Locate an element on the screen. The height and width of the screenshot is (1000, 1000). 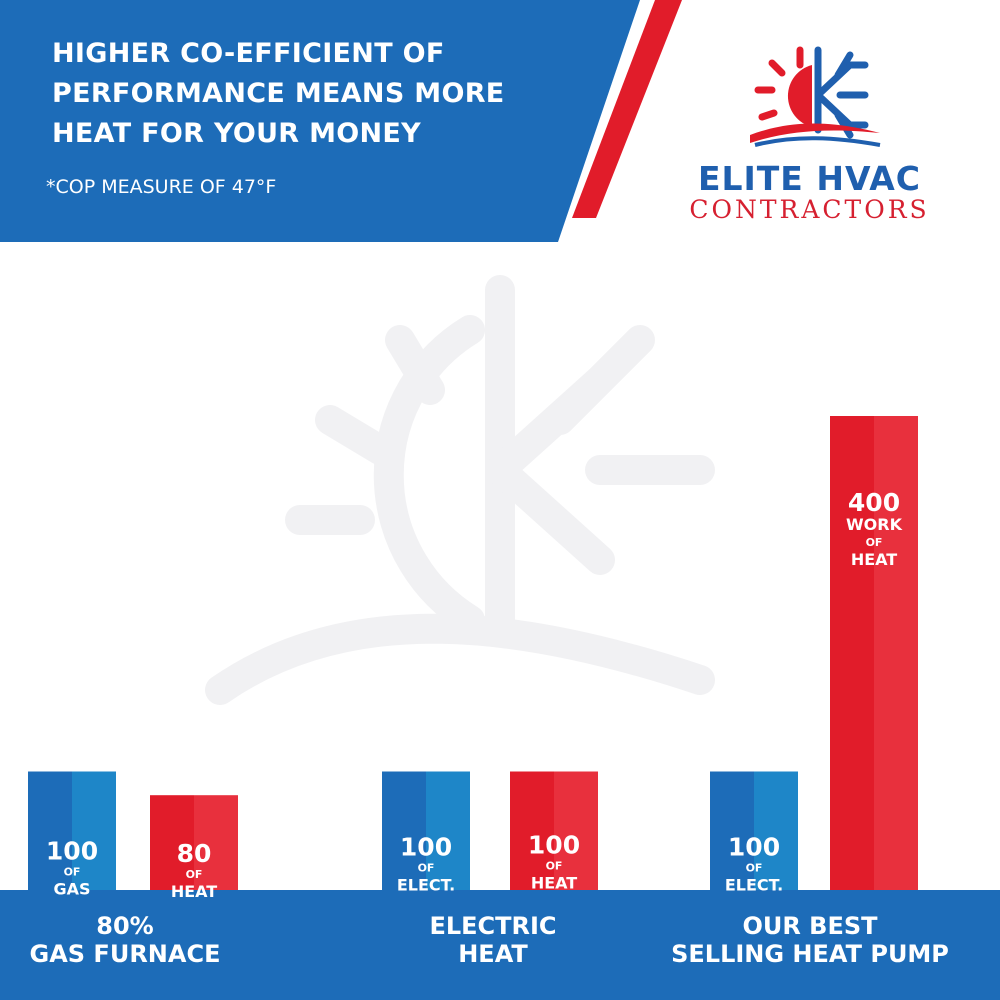
header-accent-stripe is located at coordinates (627, 109).